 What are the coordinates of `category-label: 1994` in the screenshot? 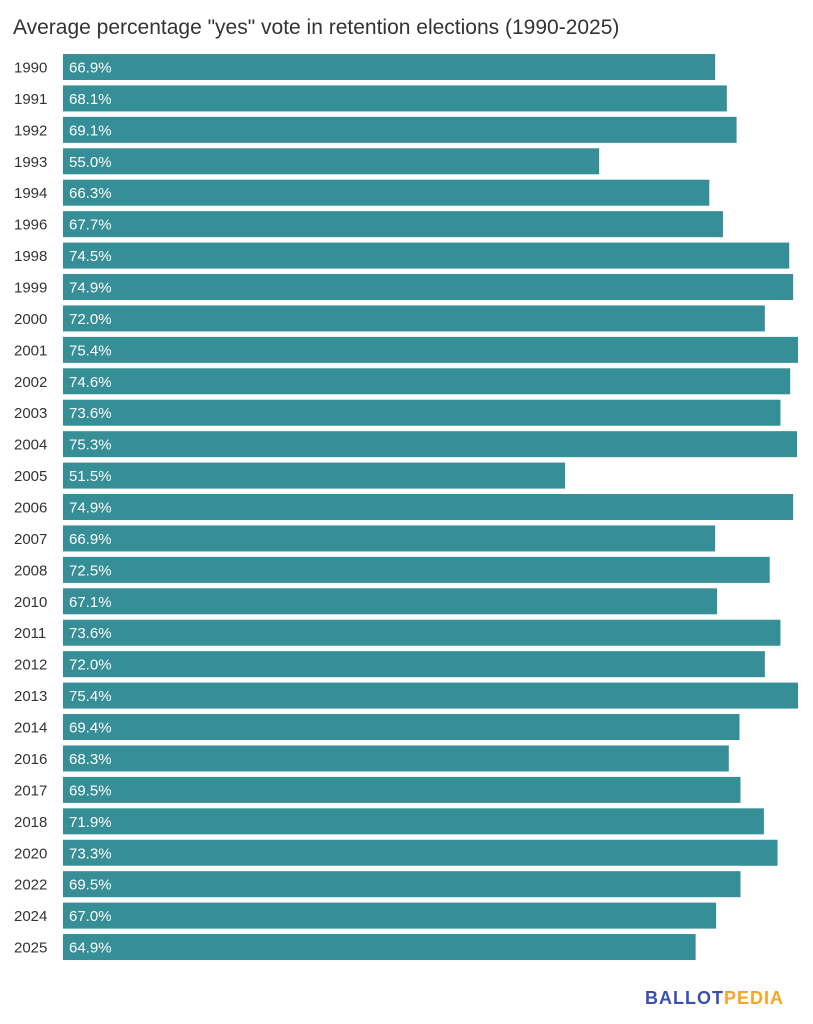 It's located at (30, 193).